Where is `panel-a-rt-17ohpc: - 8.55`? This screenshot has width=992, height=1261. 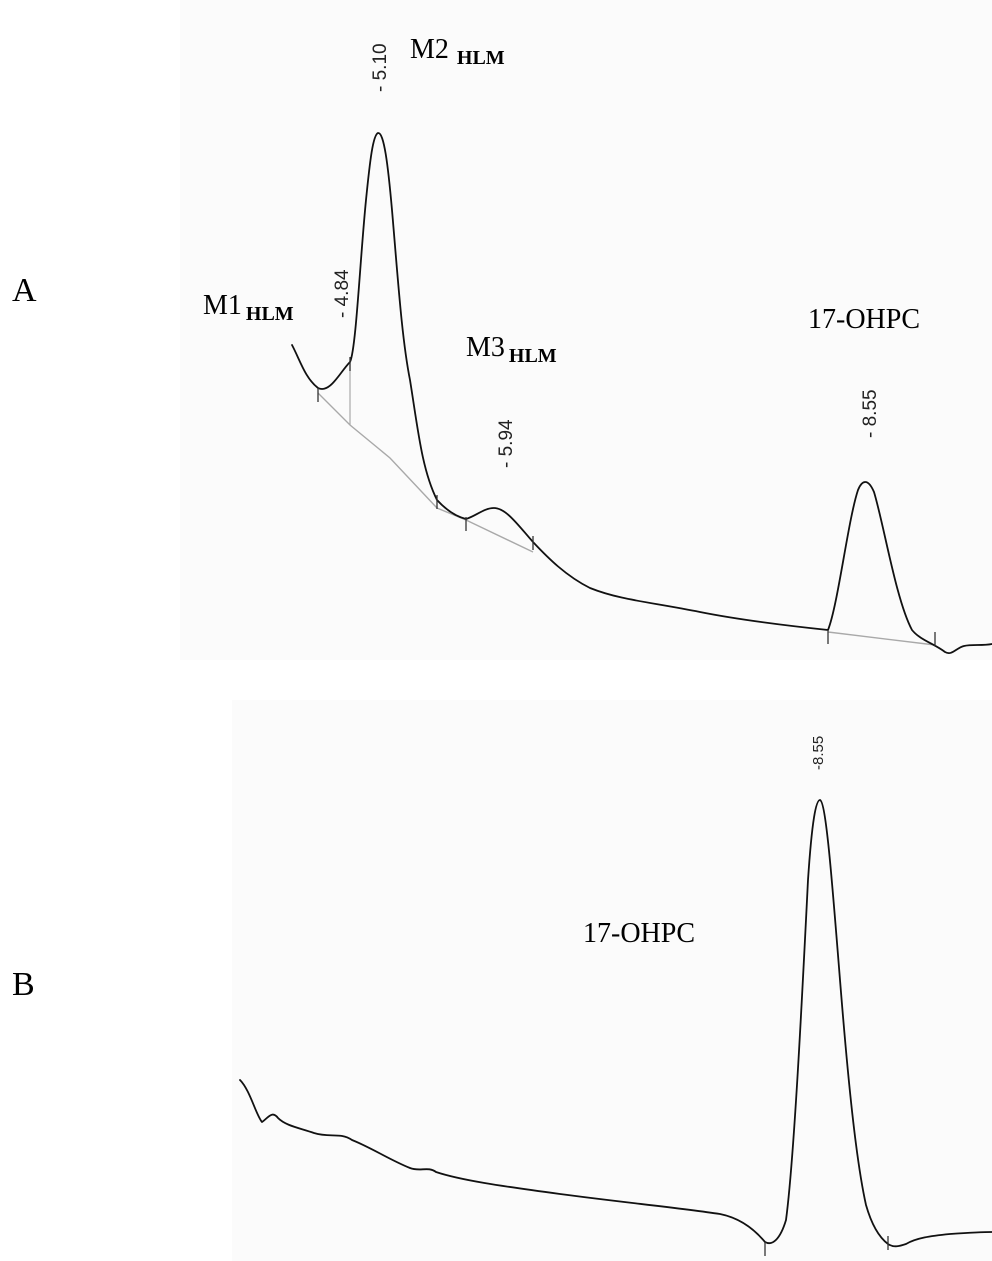 panel-a-rt-17ohpc: - 8.55 is located at coordinates (870, 413).